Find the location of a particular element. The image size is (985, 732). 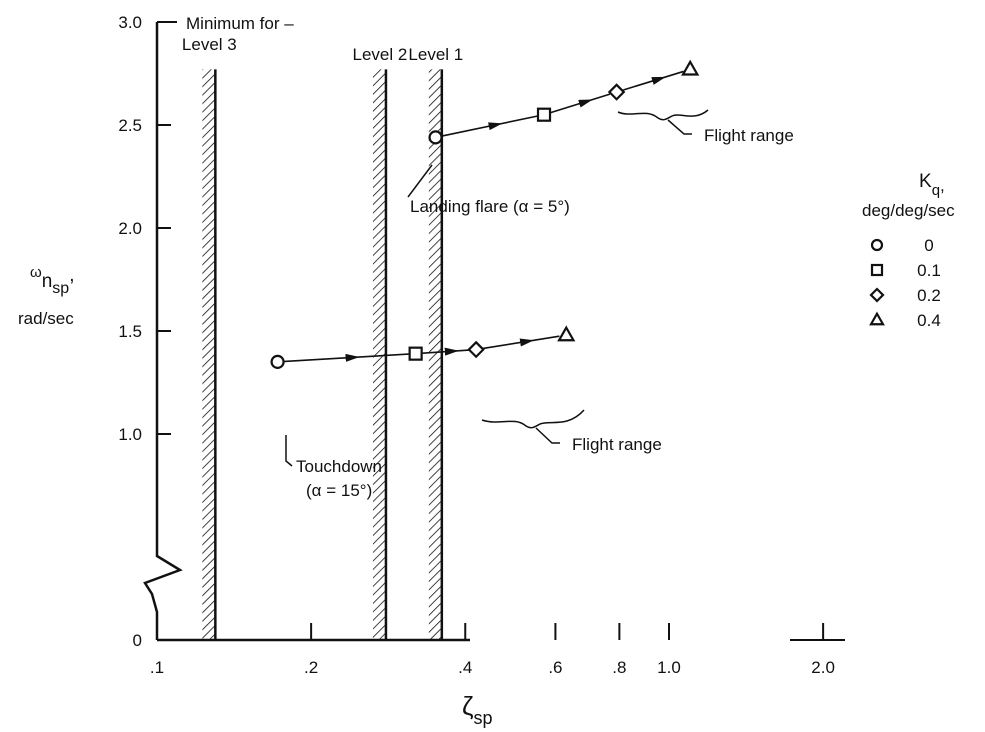

legend-label: 0.4 is located at coordinates (929, 320).